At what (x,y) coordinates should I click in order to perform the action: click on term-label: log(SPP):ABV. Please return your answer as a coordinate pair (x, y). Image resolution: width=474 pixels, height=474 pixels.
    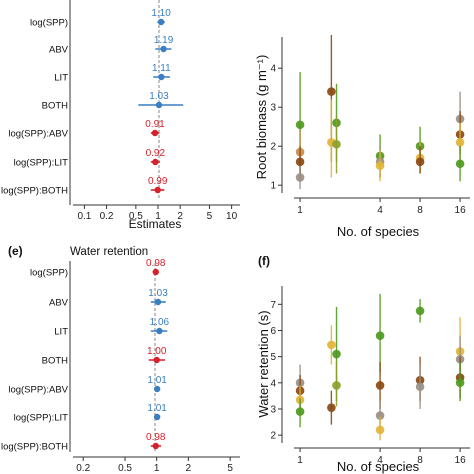
    Looking at the image, I should click on (38, 390).